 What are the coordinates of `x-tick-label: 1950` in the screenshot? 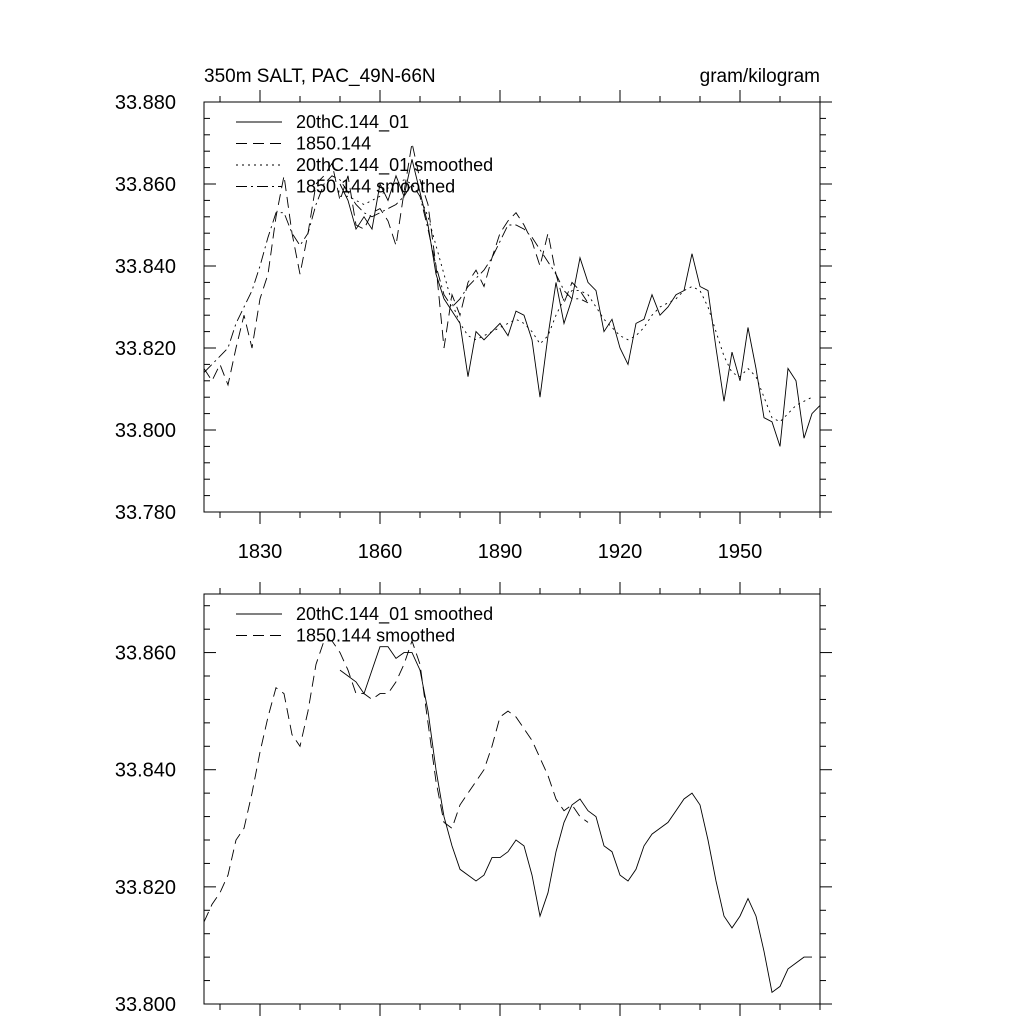 It's located at (740, 552).